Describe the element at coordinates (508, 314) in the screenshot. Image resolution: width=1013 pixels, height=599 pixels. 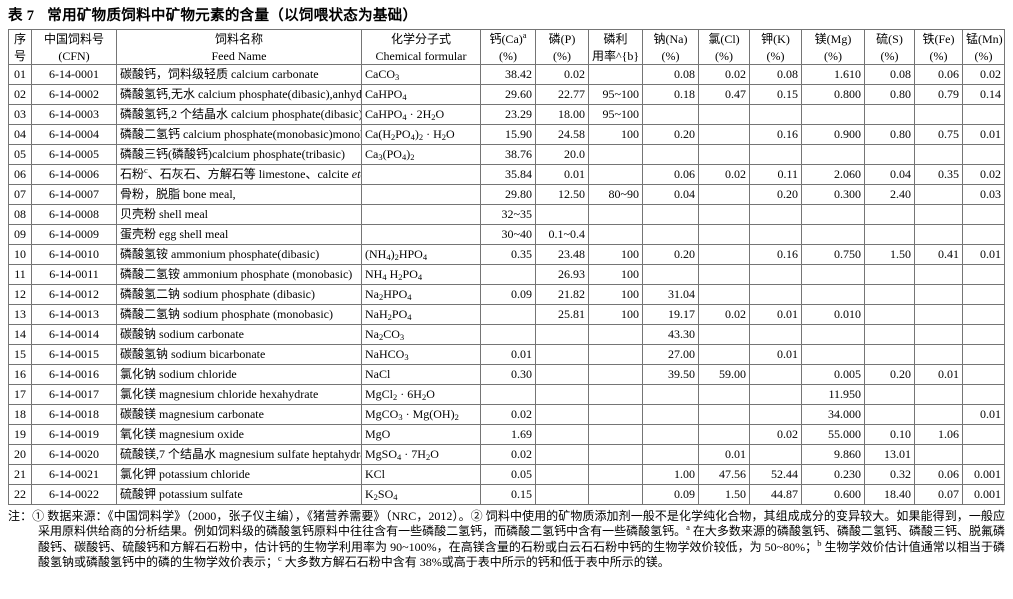
I see `value-ca` at that location.